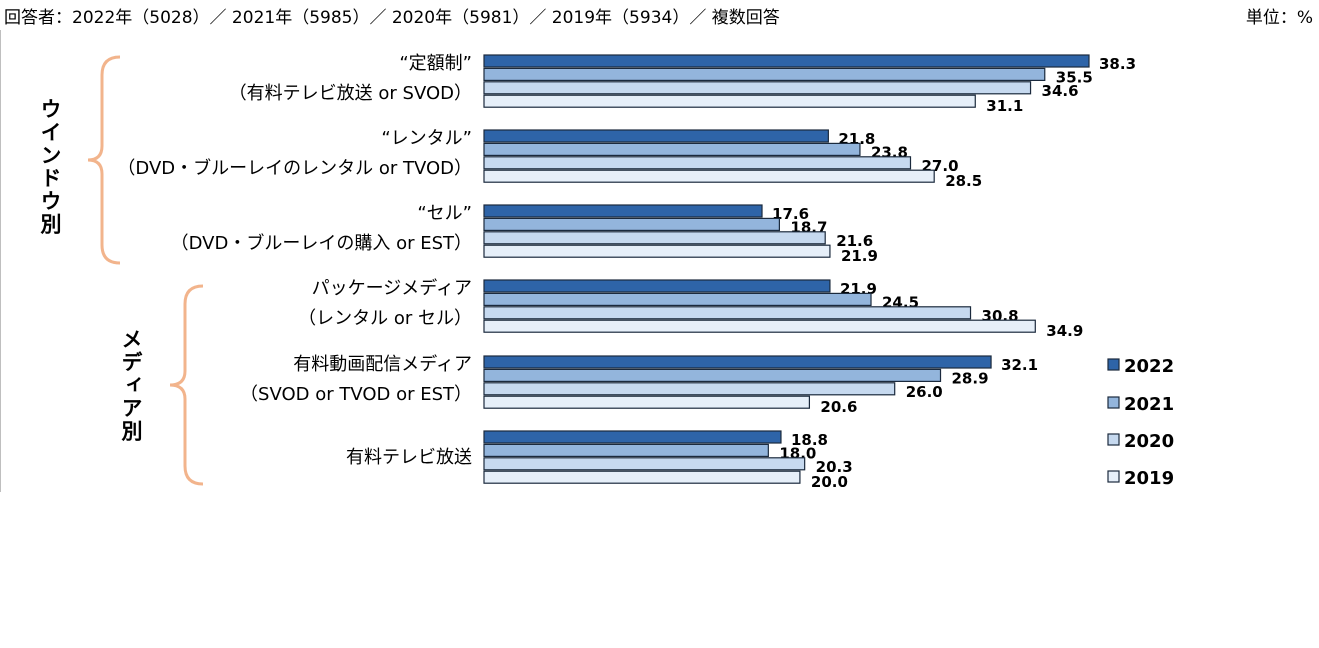 Image resolution: width=1319 pixels, height=648 pixels. Describe the element at coordinates (382, 364) in the screenshot. I see `category-label: 有料動画配信メディア` at that location.